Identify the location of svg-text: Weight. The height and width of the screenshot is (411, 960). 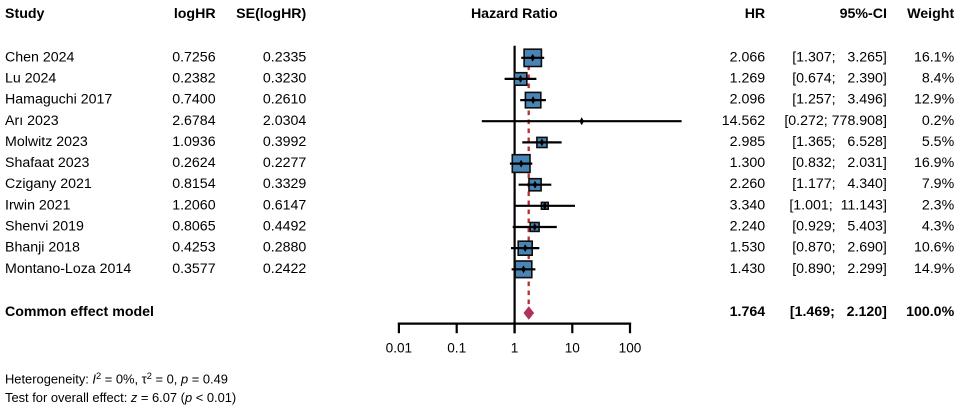
(930, 14).